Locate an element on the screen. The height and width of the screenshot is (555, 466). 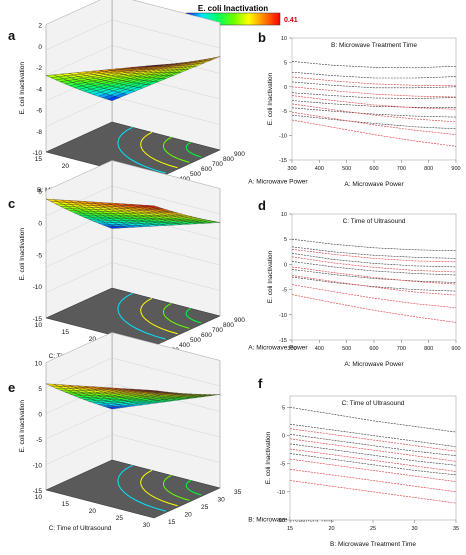
z-tick-label: 5 is located at coordinates (40, 389).